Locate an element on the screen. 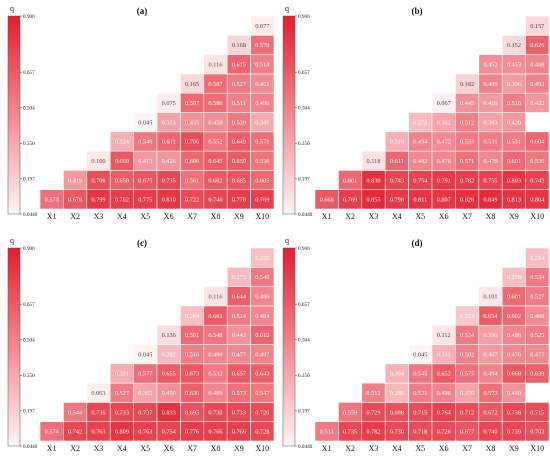  cell-value-label: 0.685 is located at coordinates (239, 180).